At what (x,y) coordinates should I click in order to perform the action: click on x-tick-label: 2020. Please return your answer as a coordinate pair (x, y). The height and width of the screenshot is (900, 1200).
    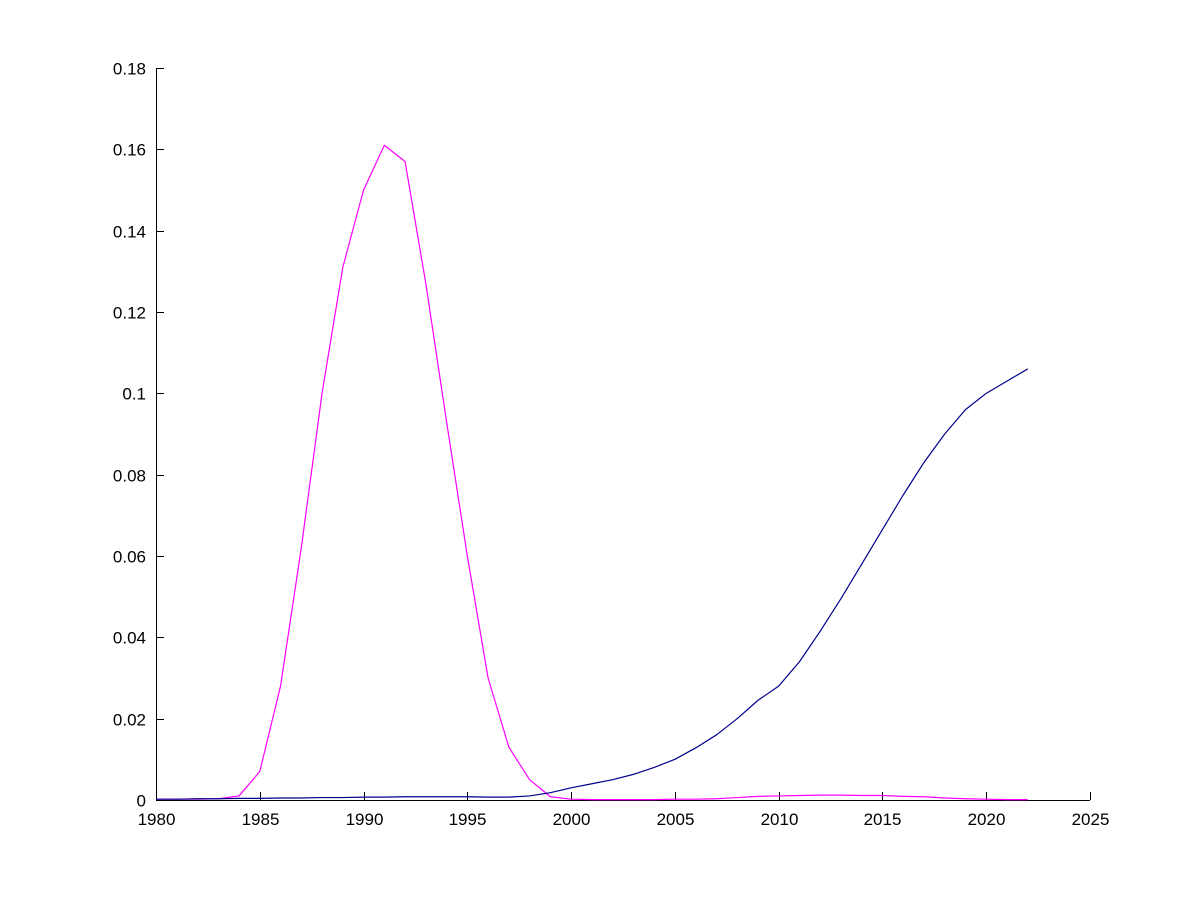
    Looking at the image, I should click on (987, 819).